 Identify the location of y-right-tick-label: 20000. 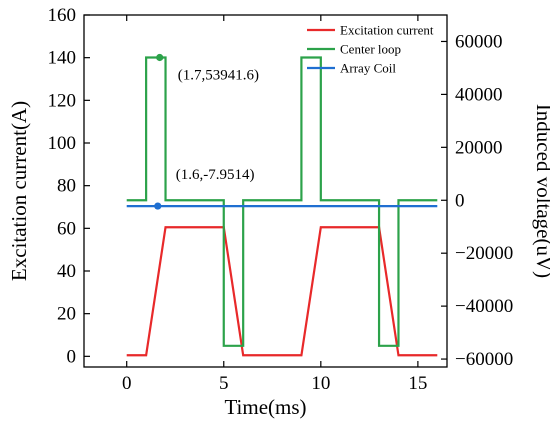
(479, 147).